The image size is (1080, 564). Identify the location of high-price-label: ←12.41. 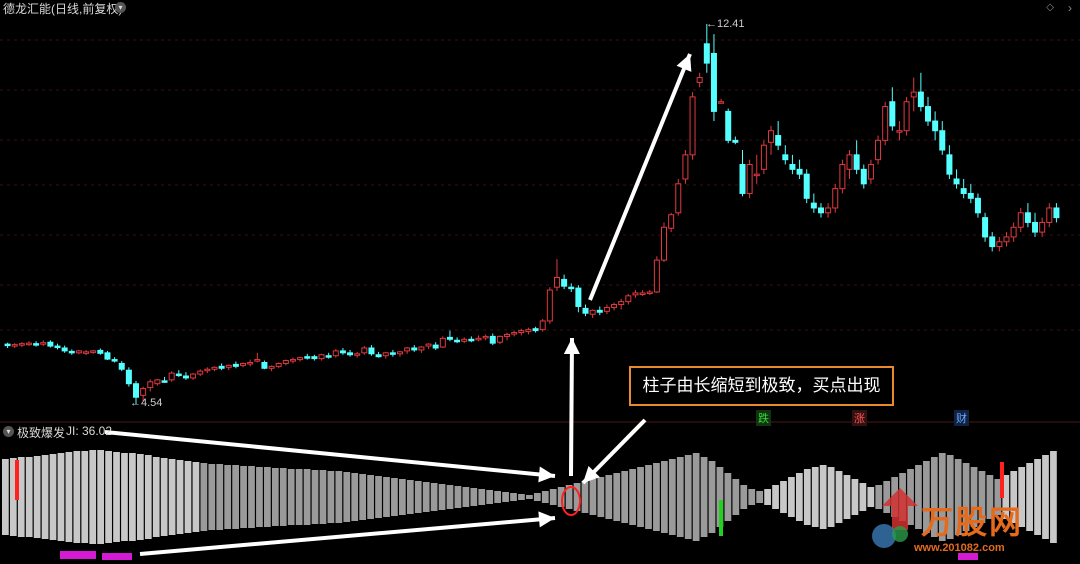
(725, 24).